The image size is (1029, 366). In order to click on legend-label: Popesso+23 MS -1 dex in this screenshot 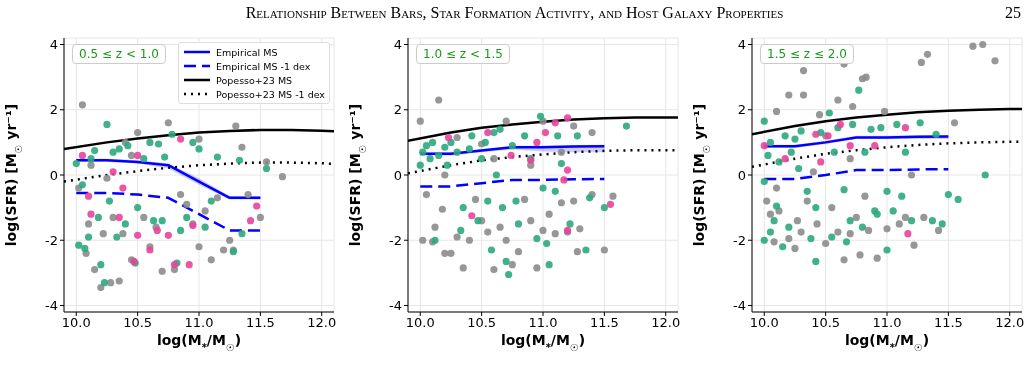, I will do `click(270, 94)`.